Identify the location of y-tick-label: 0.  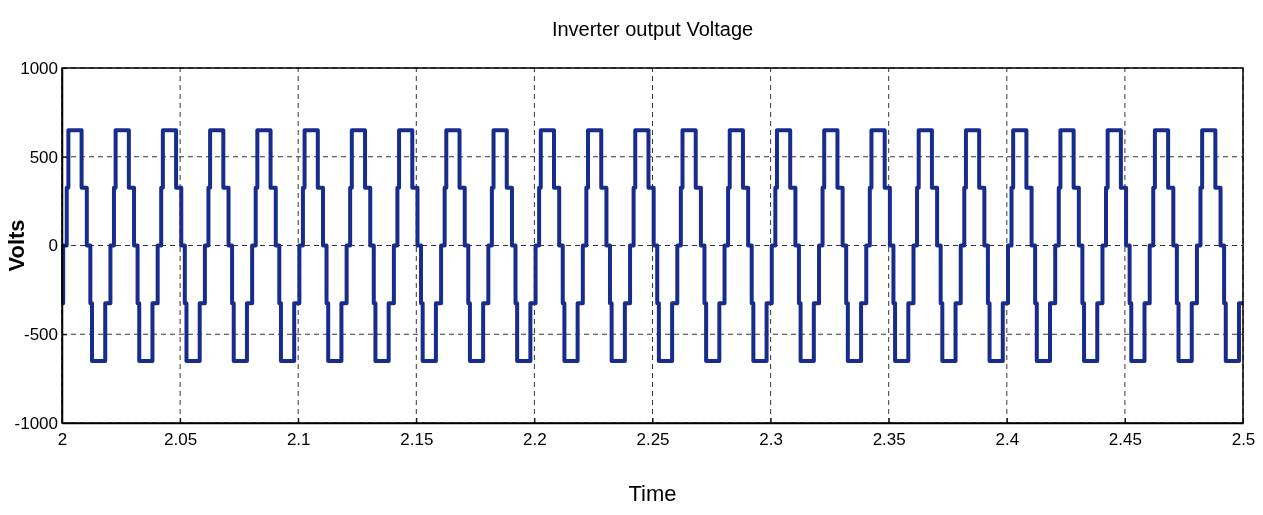
(53, 246).